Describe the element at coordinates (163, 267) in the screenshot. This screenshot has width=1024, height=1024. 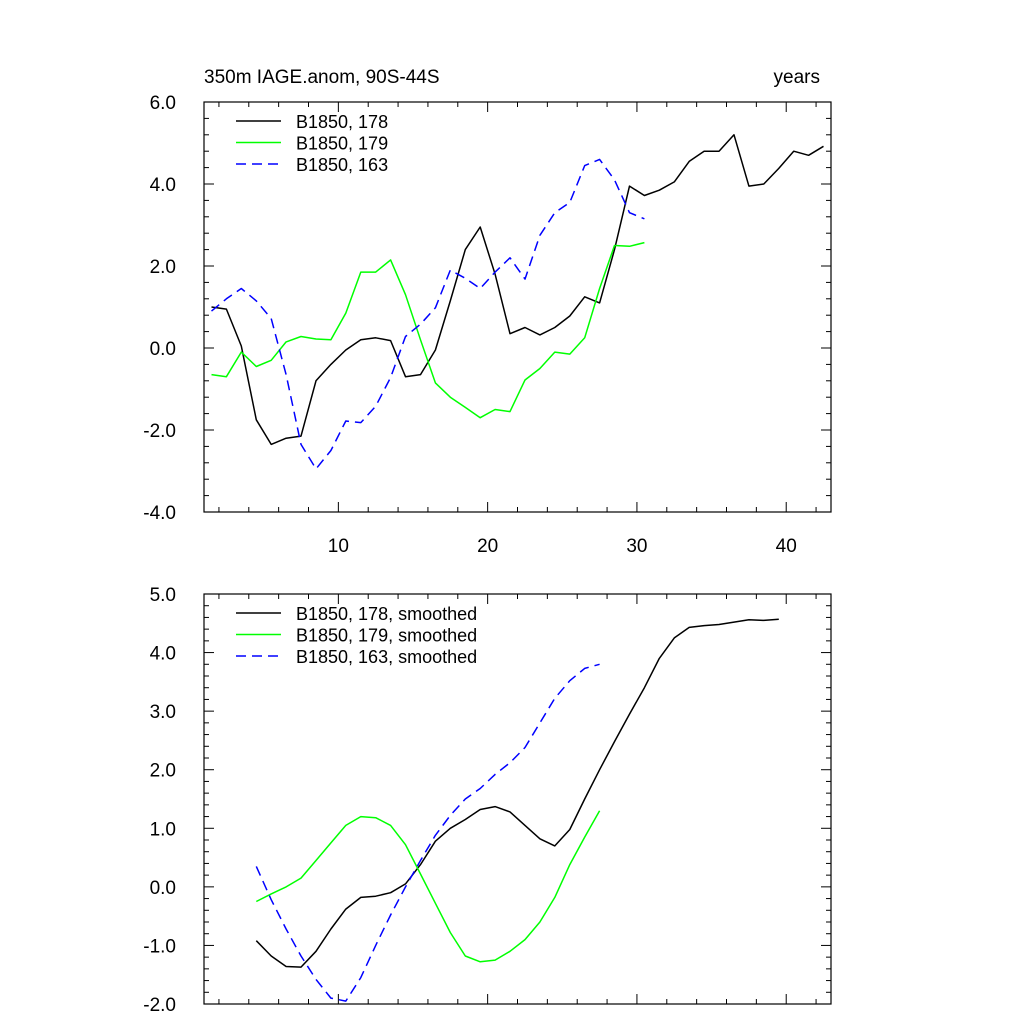
I see `top-y-tick-label: 2.0` at that location.